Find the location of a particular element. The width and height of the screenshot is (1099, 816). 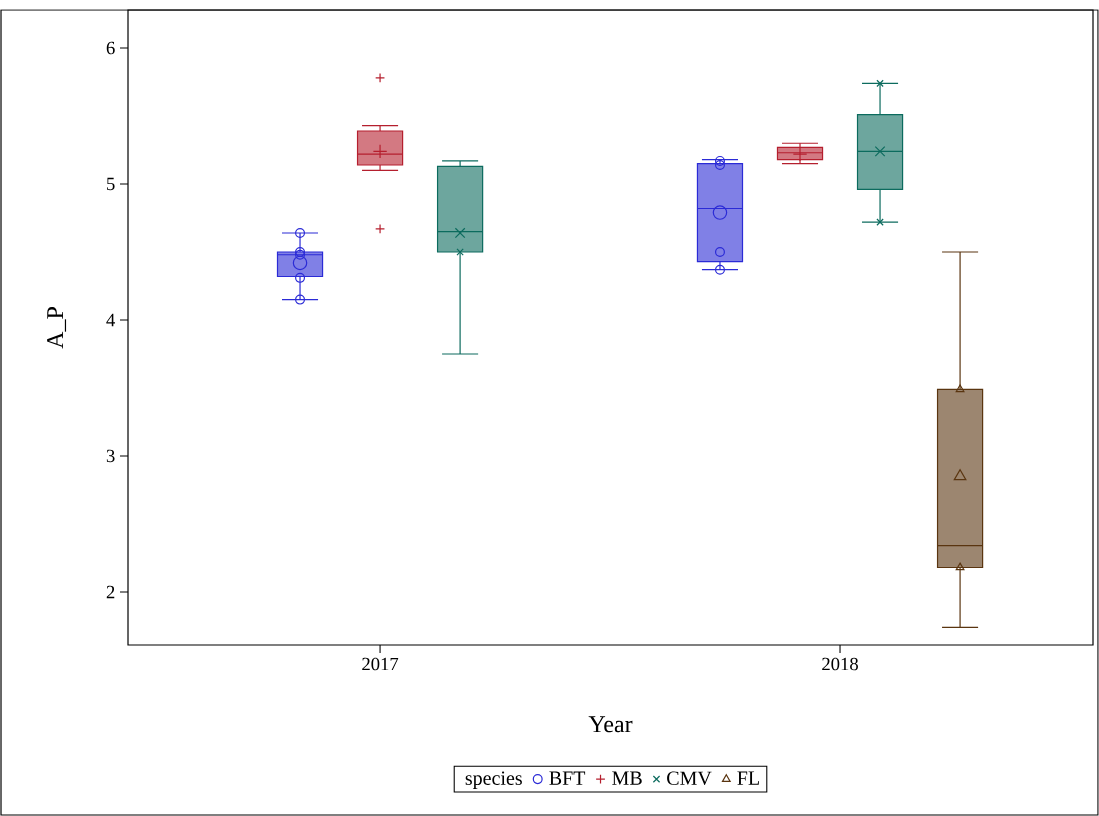

y-tick-label: 2 is located at coordinates (110, 592).